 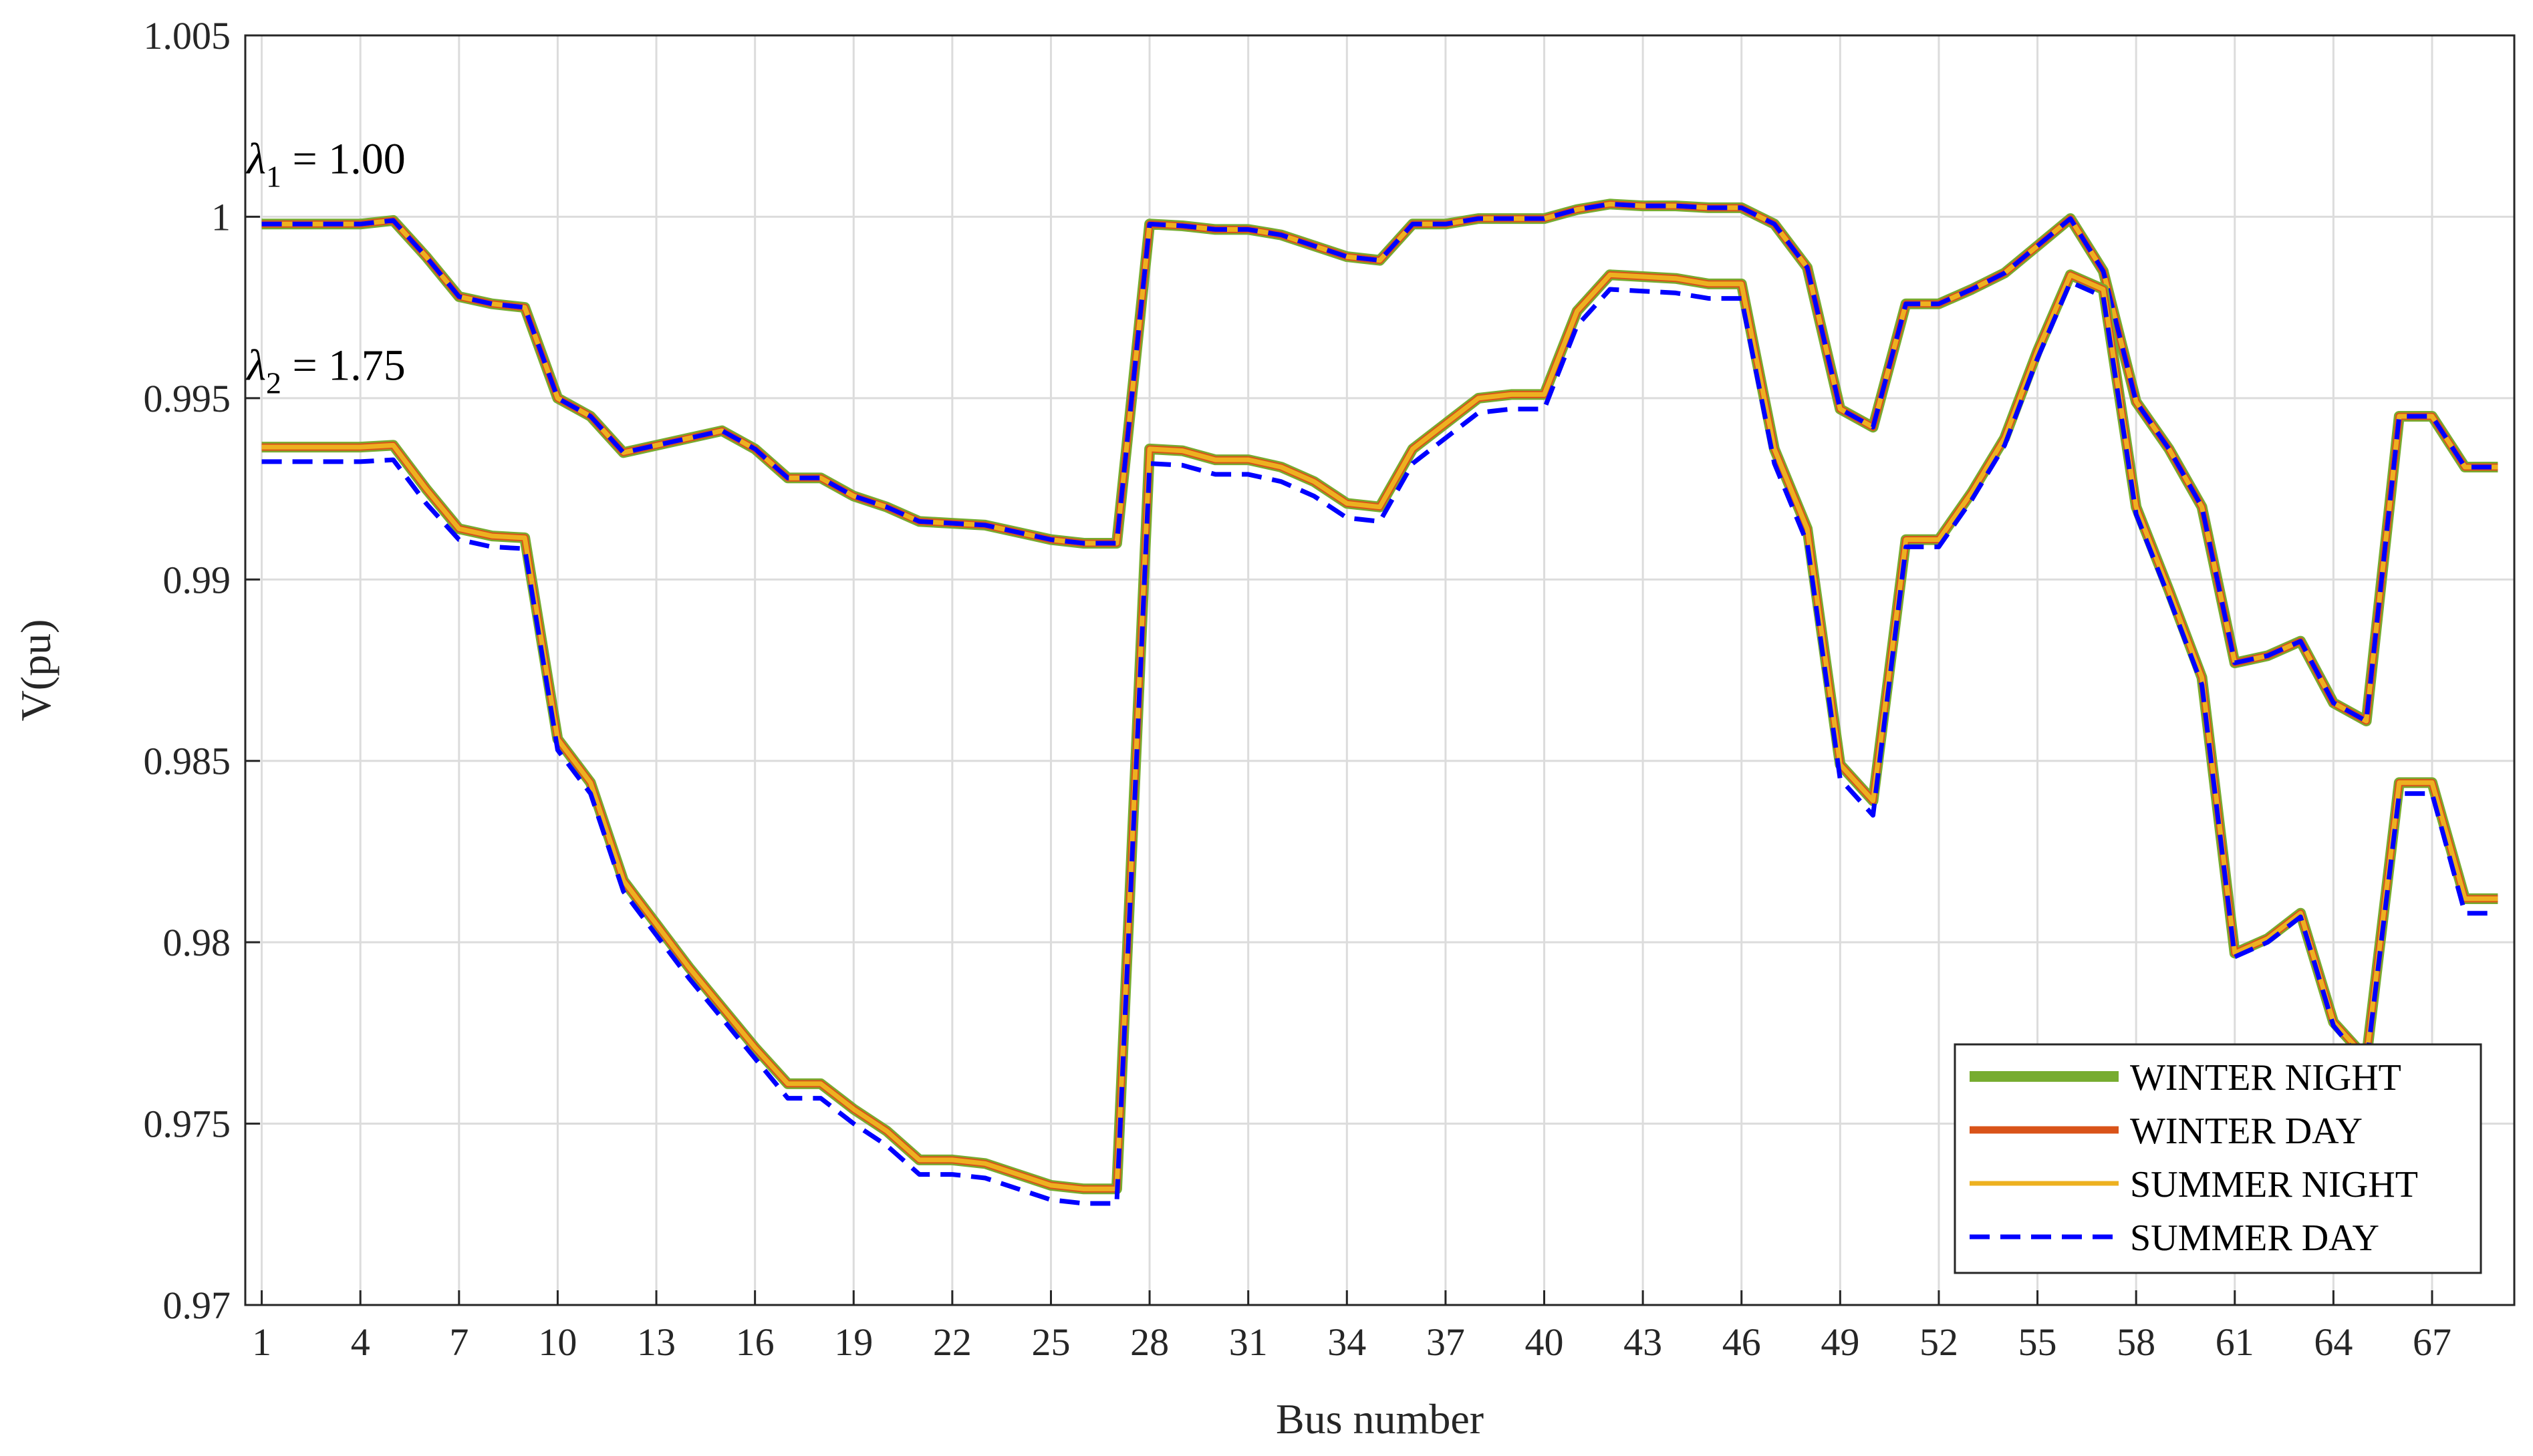 I want to click on x-tick-label: 28, so click(x=1149, y=1342).